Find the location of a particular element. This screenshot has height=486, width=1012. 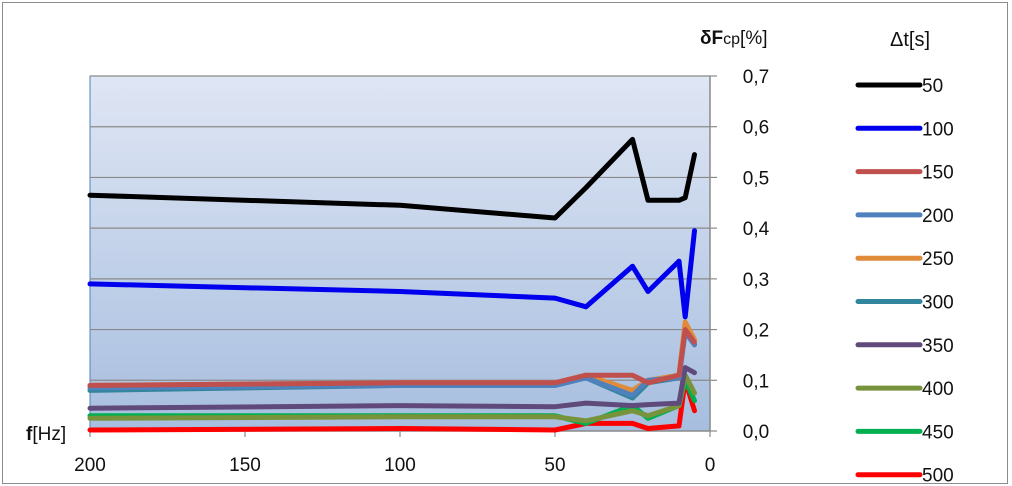

x-tick-label: 100 is located at coordinates (400, 465).